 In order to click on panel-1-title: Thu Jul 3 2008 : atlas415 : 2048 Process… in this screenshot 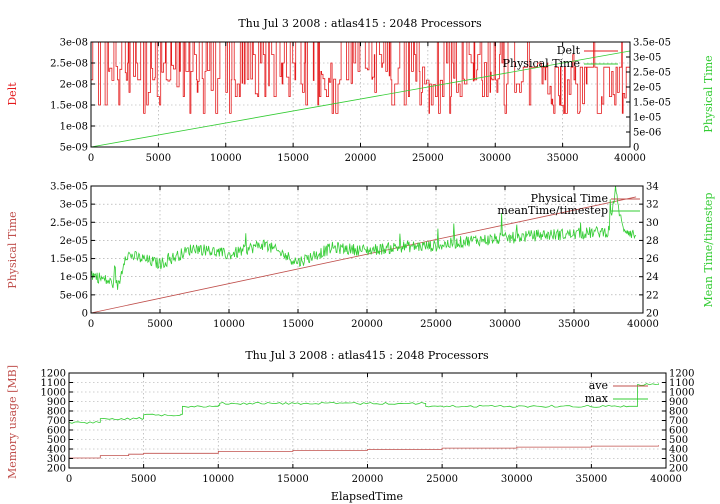, I will do `click(360, 23)`.